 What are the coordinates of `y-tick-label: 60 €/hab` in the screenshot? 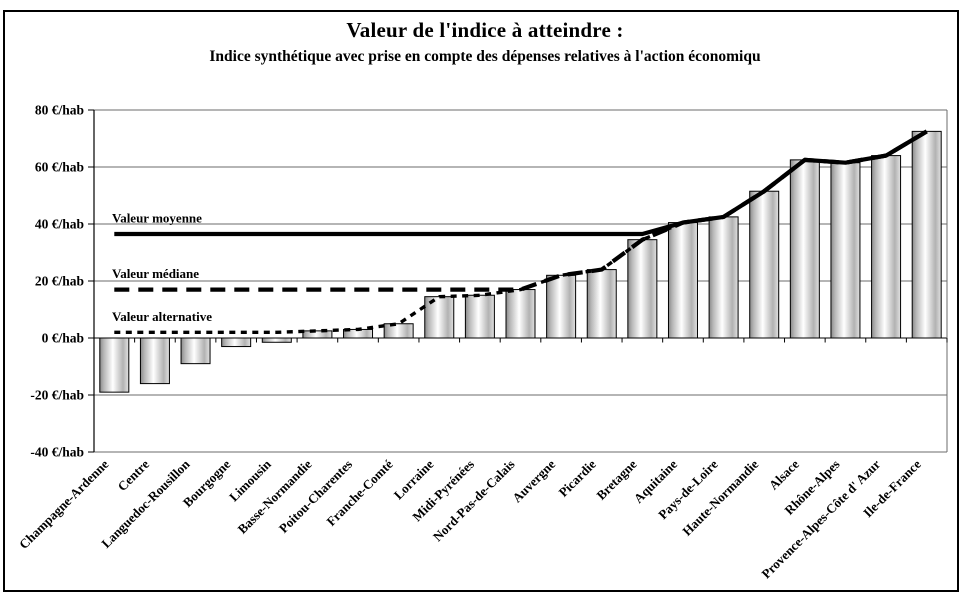 It's located at (59, 167).